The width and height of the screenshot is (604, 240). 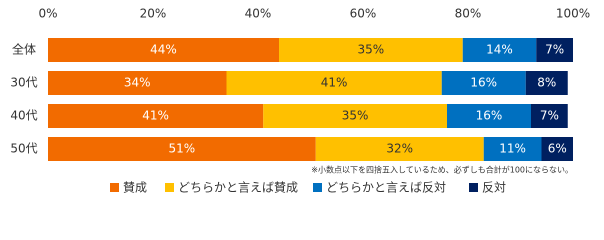 I want to click on x-tick-label: 100%, so click(x=573, y=14).